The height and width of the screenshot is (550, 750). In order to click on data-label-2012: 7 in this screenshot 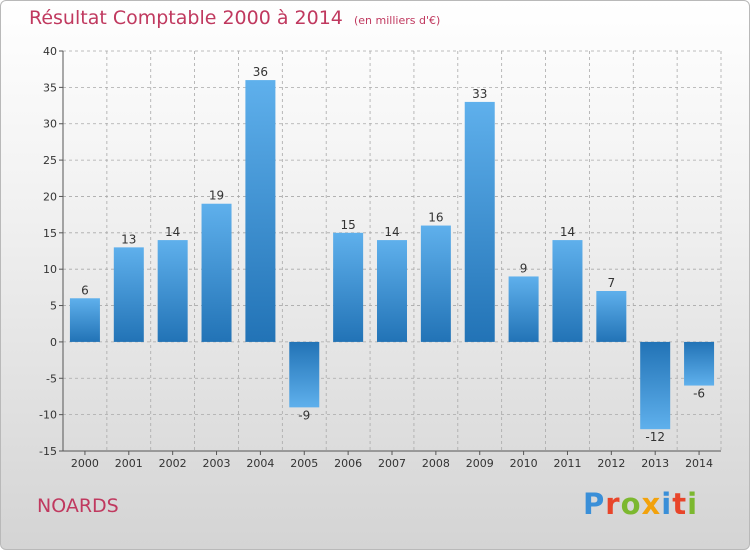, I will do `click(612, 283)`.